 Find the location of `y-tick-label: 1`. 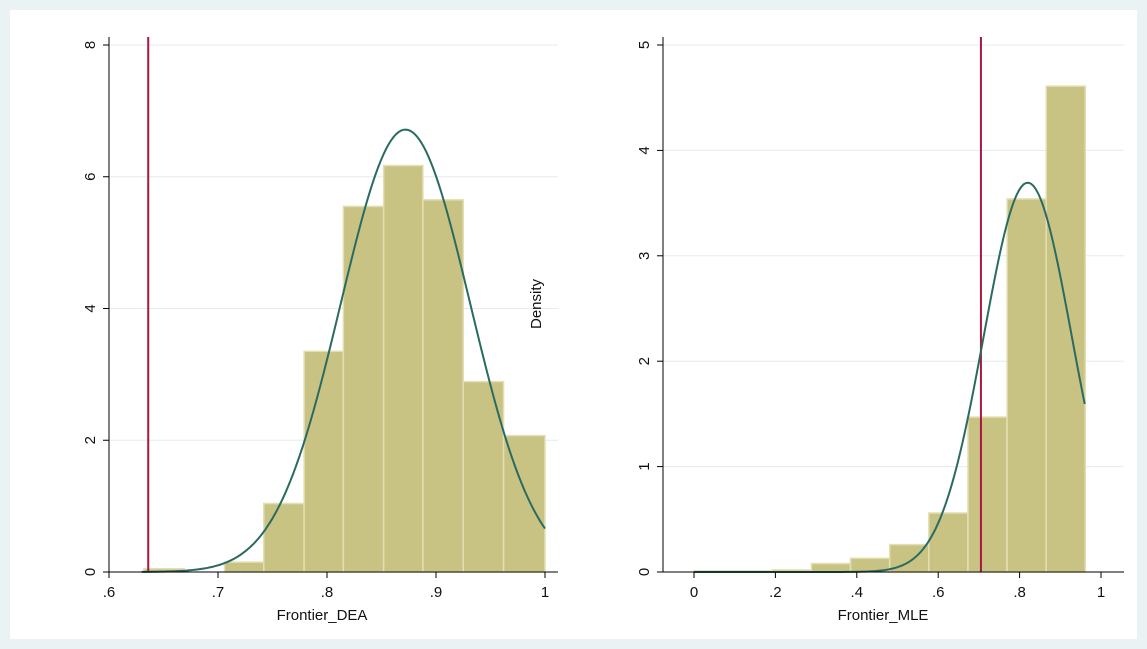

y-tick-label: 1 is located at coordinates (644, 466).